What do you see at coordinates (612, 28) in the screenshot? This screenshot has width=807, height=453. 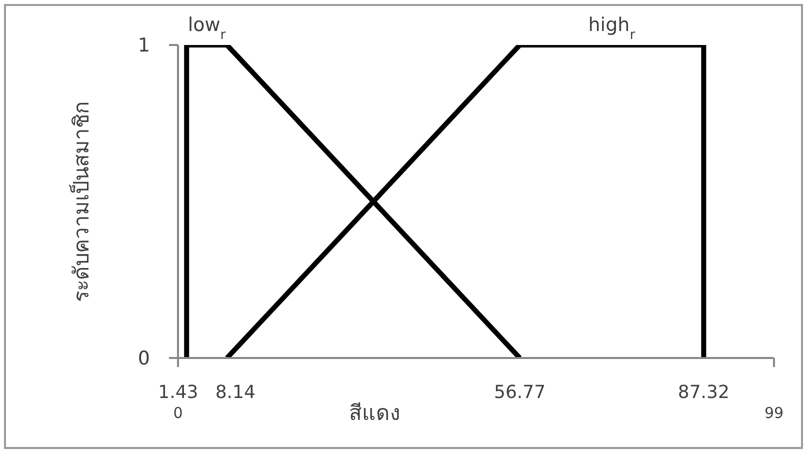 I see `series-label: high$_{r}$` at bounding box center [612, 28].